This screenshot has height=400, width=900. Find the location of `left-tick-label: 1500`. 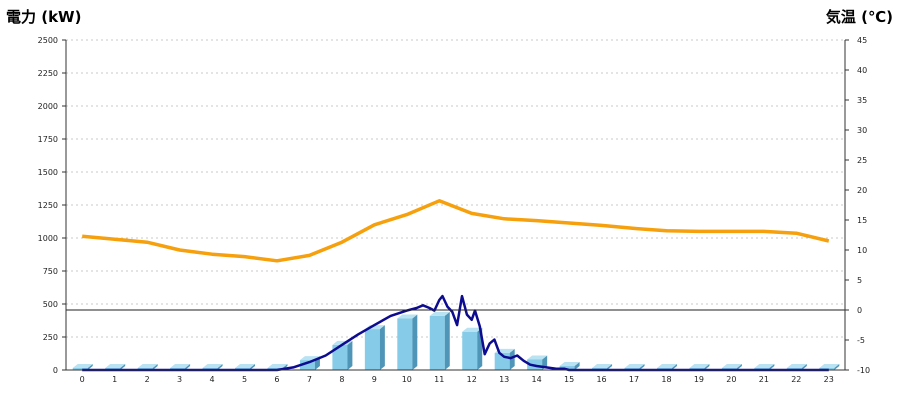

left-tick-label: 1500 is located at coordinates (48, 172).